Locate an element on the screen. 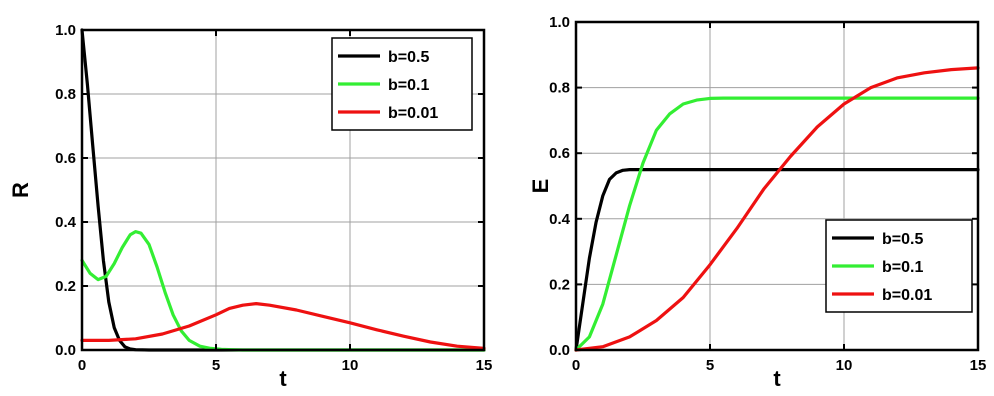 The width and height of the screenshot is (994, 396). series-line-b=0.1 is located at coordinates (283, 291).